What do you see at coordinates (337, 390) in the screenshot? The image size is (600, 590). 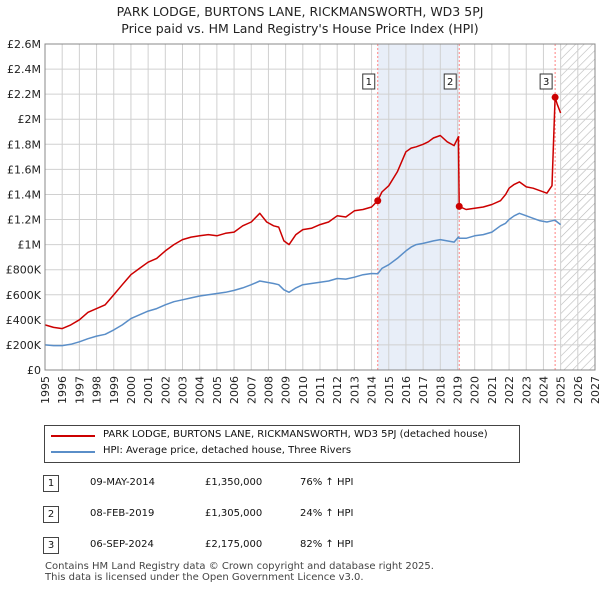 I see `x-tick-label: 2012` at bounding box center [337, 390].